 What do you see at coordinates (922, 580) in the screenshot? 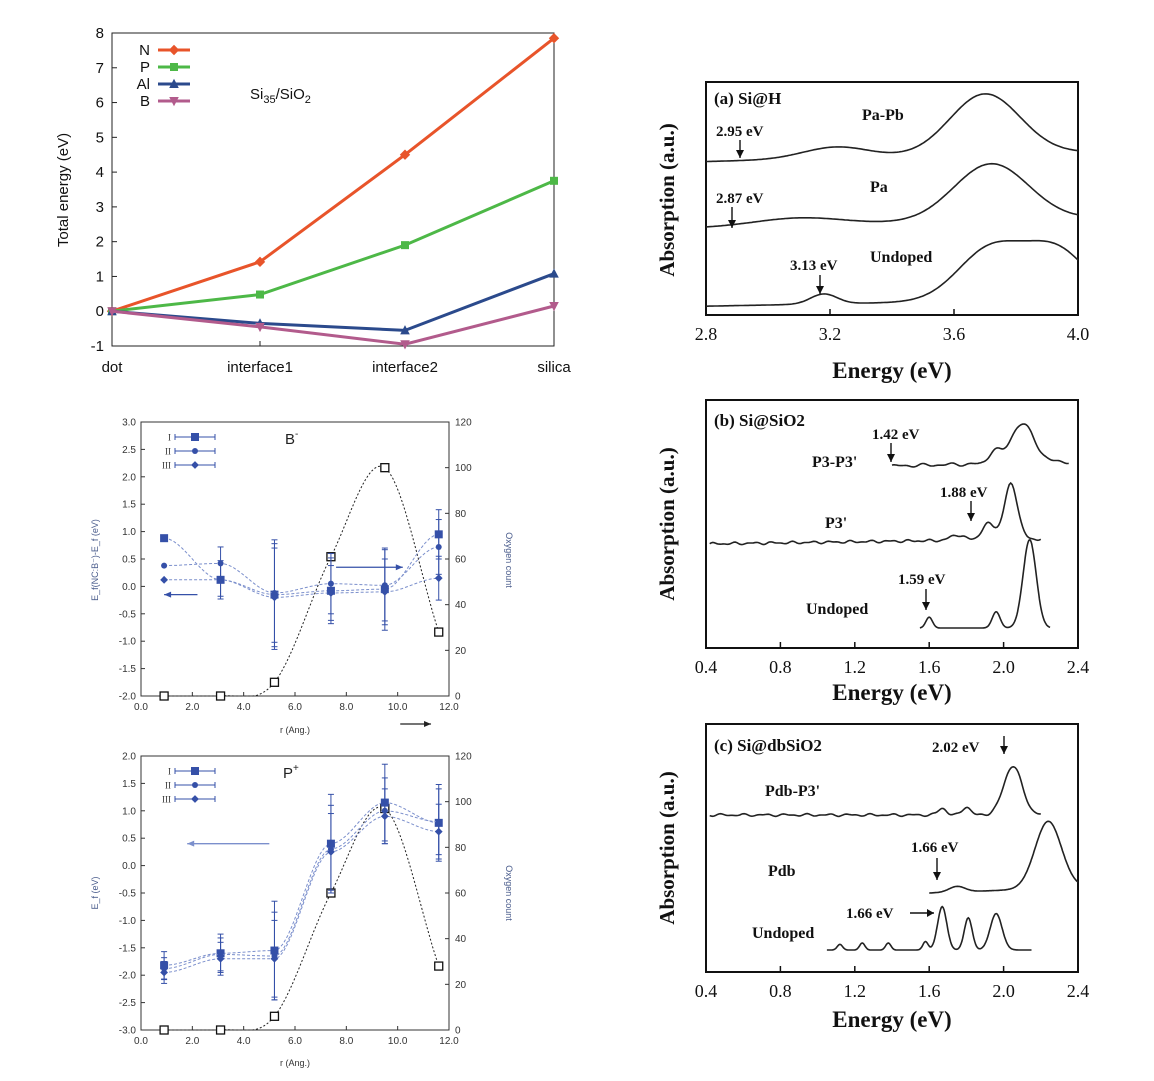
I see `peak-annotation: 1.59 eV` at bounding box center [922, 580].